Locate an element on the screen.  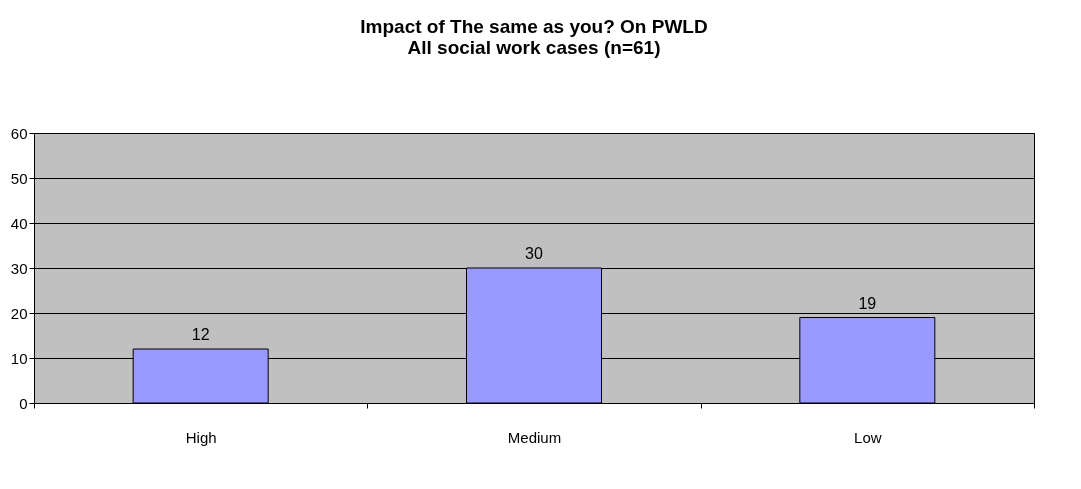
data-label: 30 is located at coordinates (534, 253).